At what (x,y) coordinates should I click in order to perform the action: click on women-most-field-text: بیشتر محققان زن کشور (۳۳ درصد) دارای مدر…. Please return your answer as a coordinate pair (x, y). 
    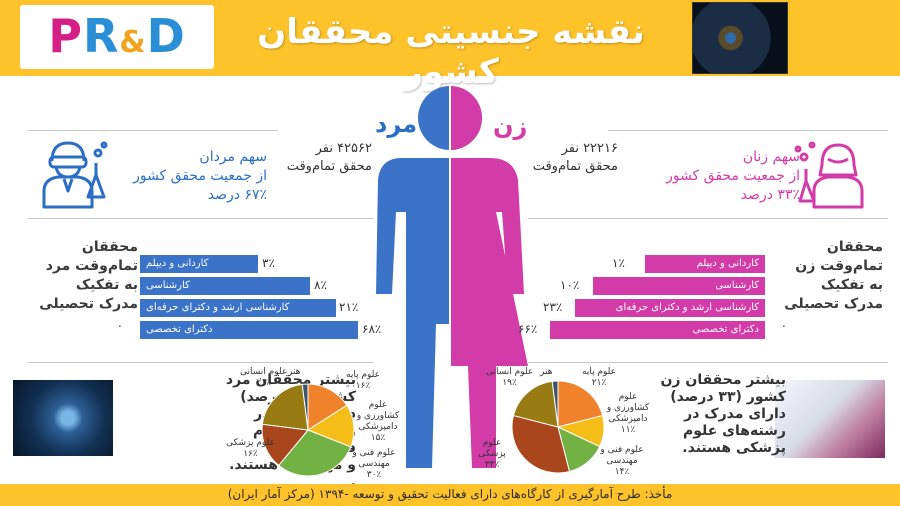
    Looking at the image, I should click on (718, 414).